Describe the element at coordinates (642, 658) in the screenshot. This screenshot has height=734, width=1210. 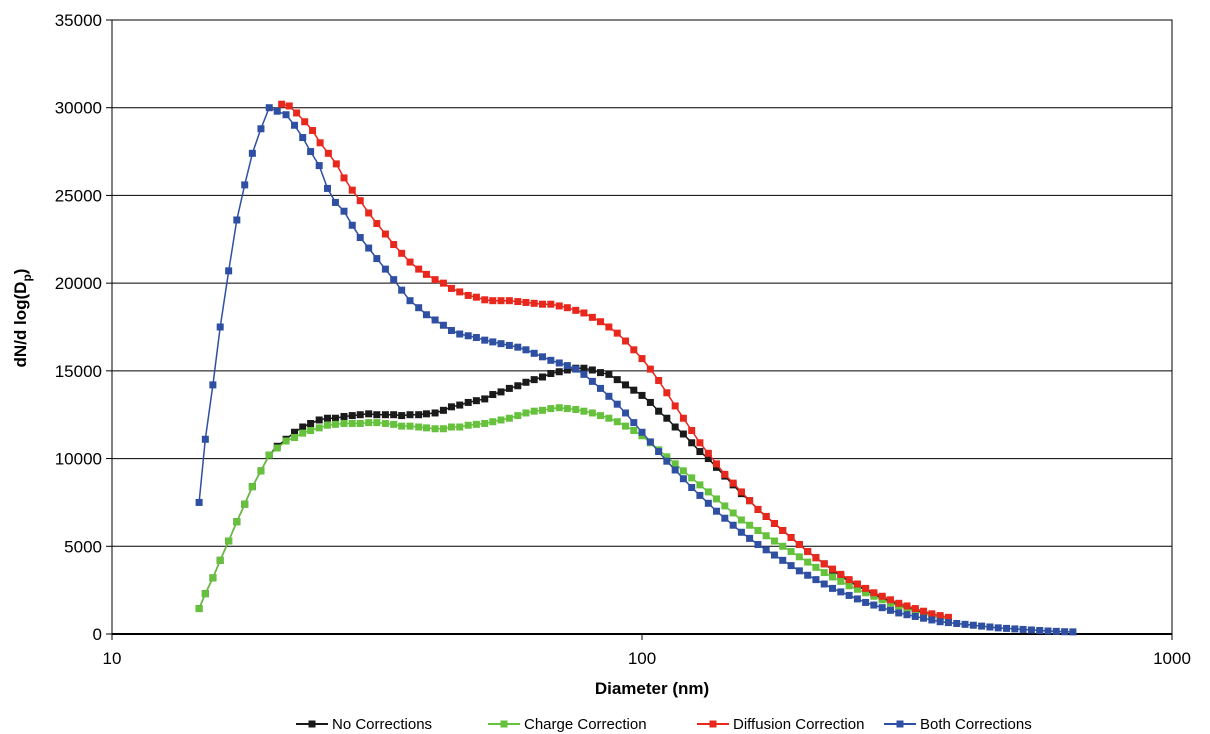
I see `x-tick-label: 100` at that location.